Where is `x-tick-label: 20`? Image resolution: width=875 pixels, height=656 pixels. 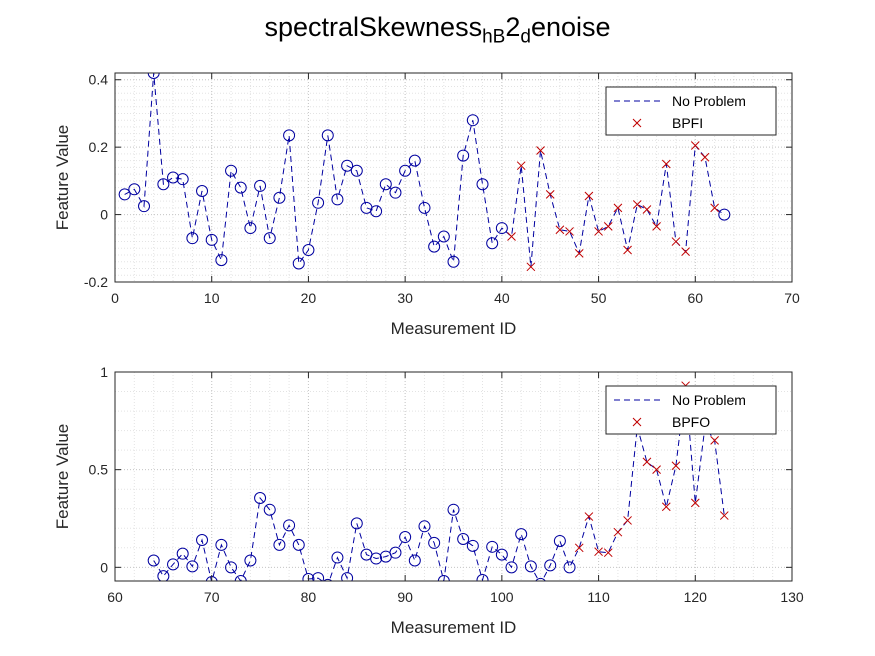
x-tick-label: 20 is located at coordinates (309, 298).